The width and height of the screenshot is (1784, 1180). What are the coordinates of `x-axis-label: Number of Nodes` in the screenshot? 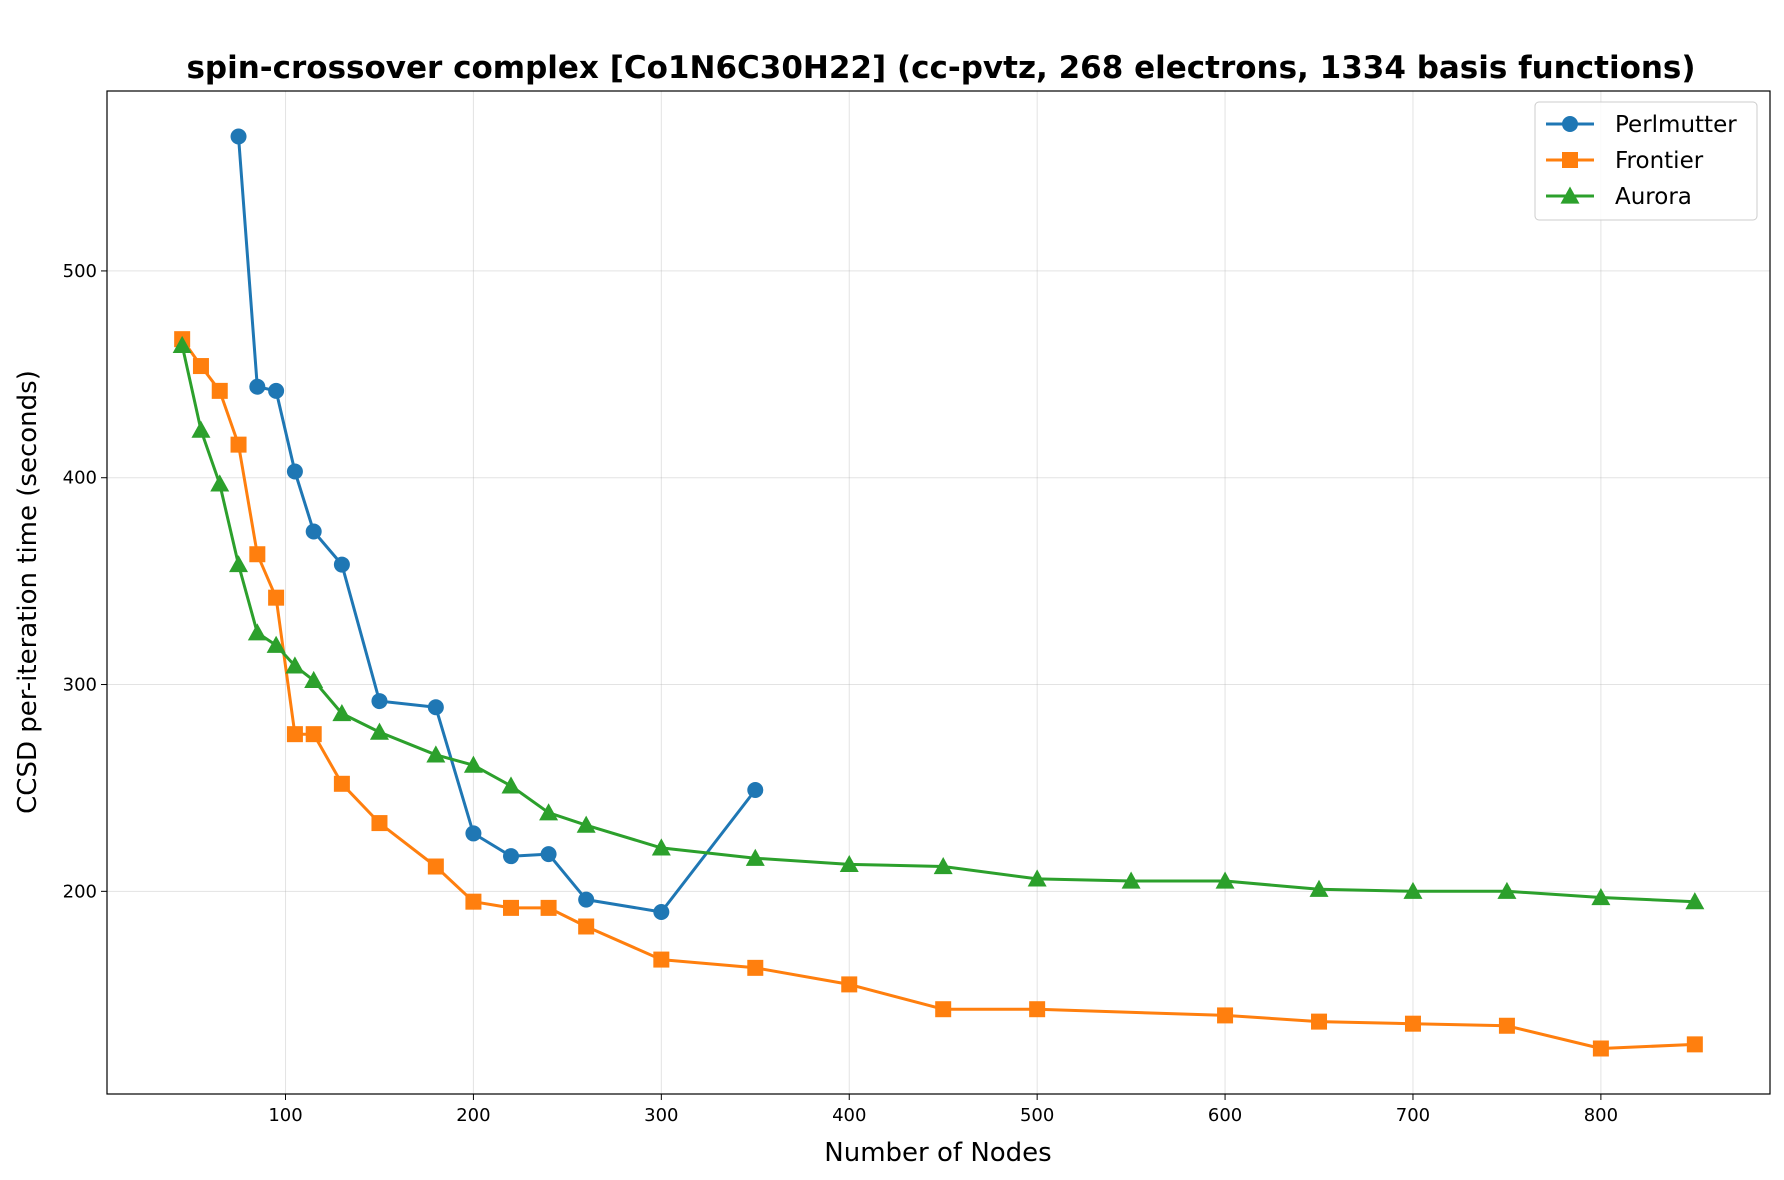 It's located at (937, 1153).